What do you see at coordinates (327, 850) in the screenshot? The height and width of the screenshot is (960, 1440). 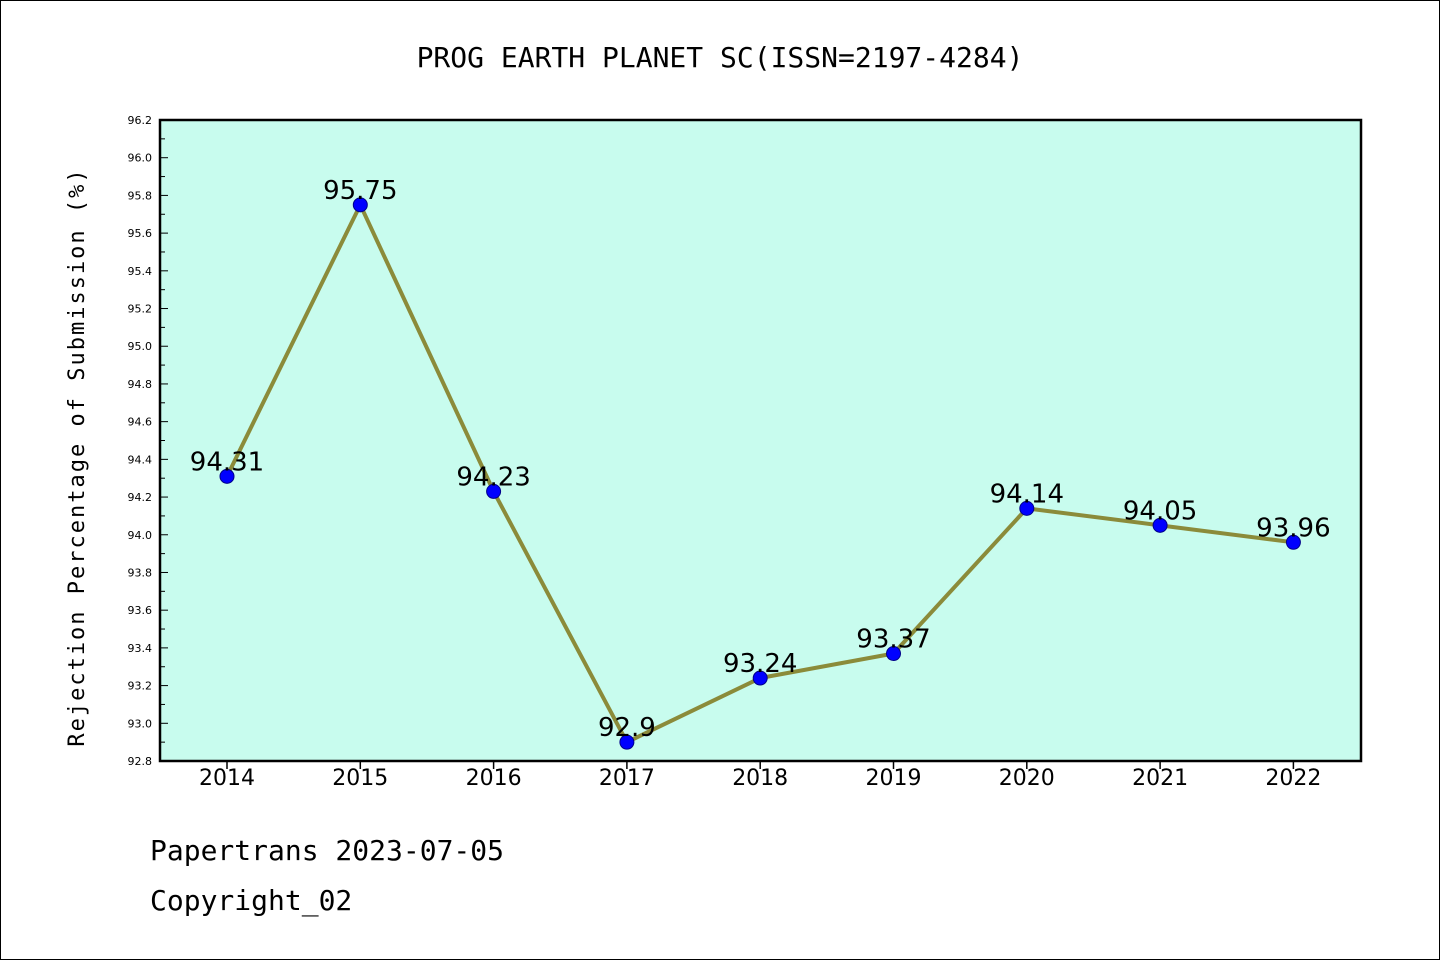 I see `footer-date: Papertrans 2023-07-05` at bounding box center [327, 850].